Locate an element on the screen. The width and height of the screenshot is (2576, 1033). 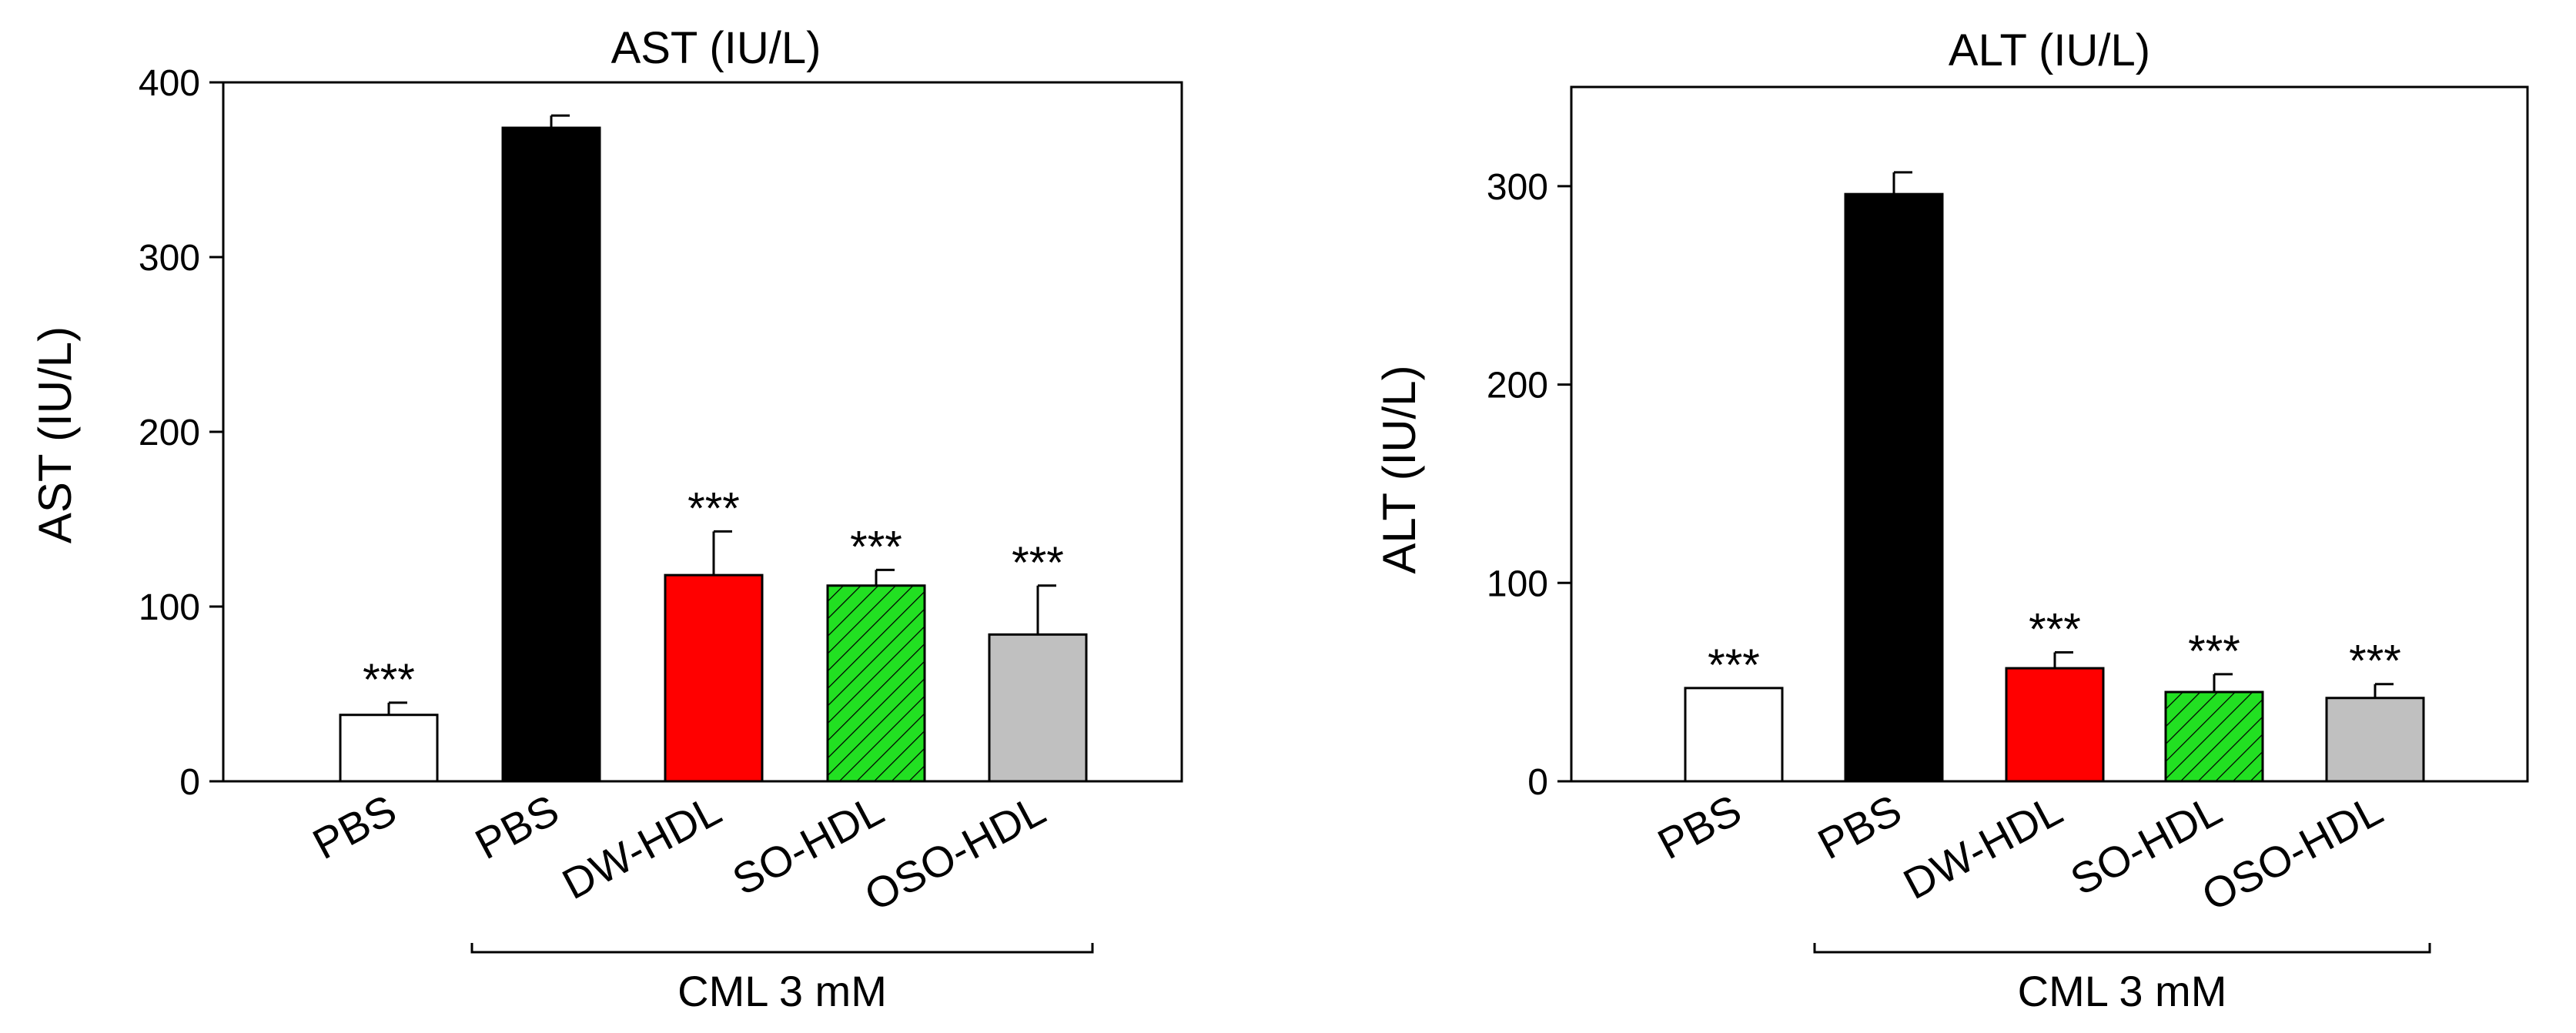
alt-chart-title: ALT (IU/L) is located at coordinates (2050, 50).